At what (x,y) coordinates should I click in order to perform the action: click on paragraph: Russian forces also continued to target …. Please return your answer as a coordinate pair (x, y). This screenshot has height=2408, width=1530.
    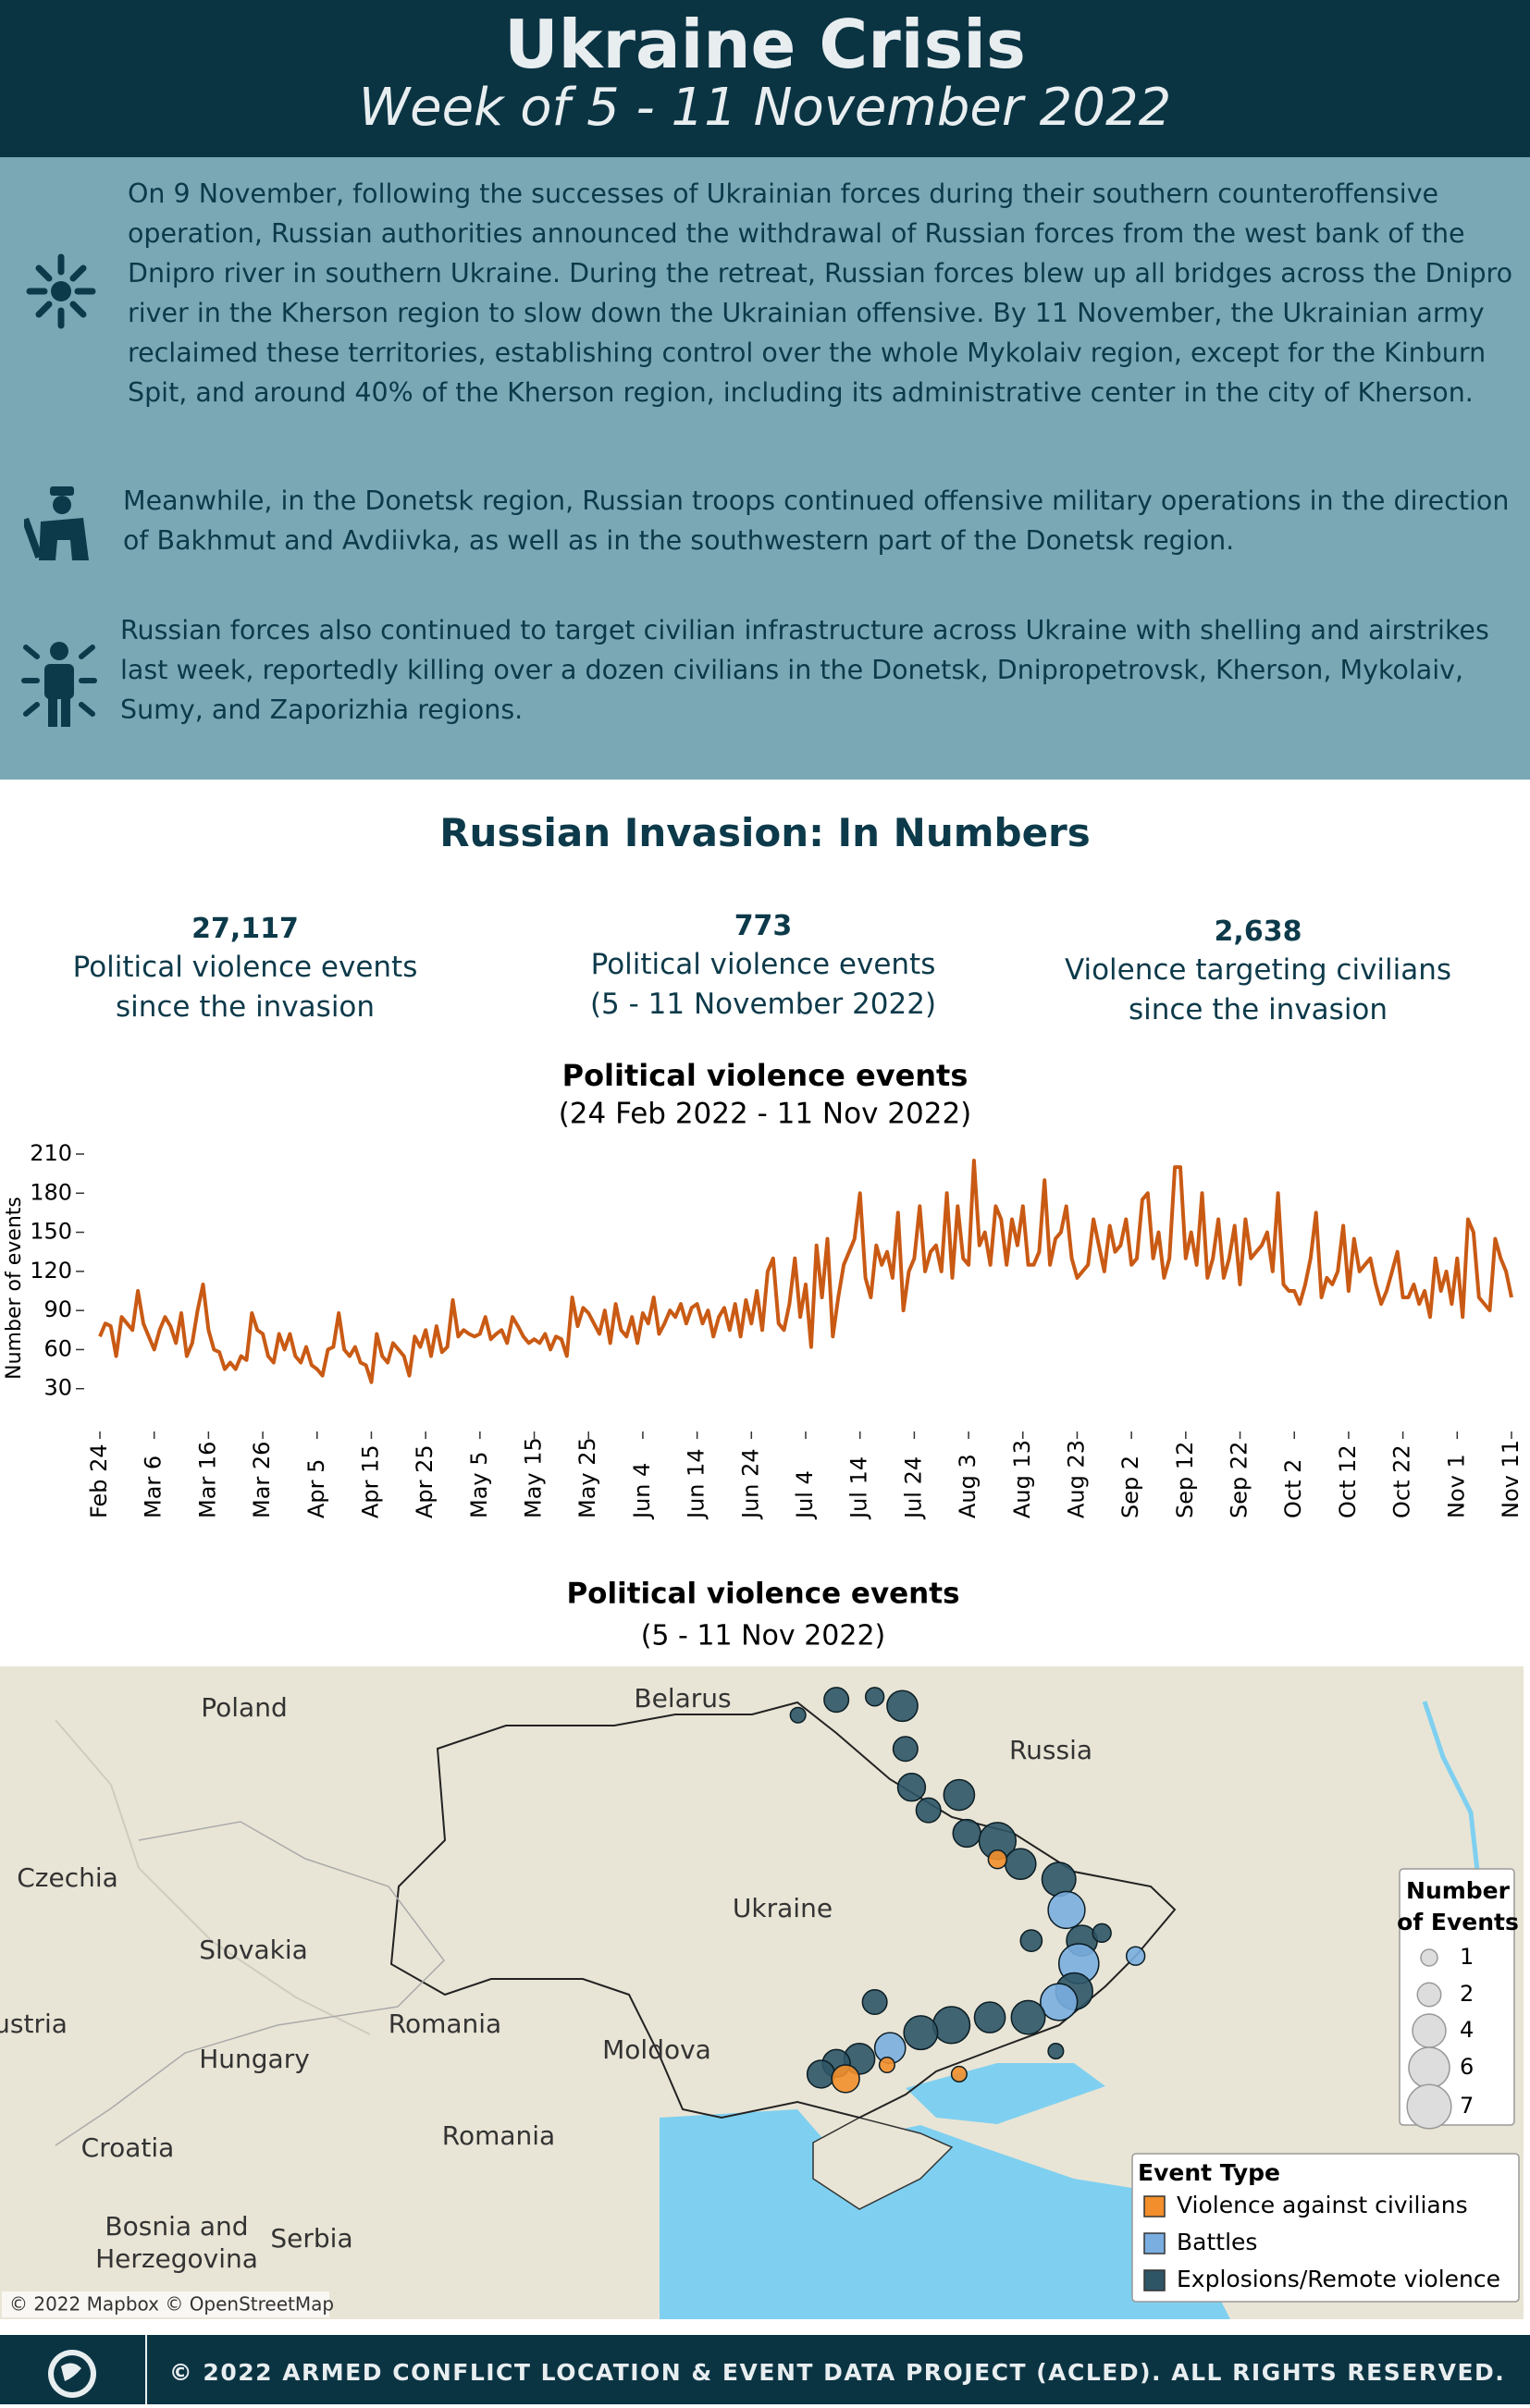
    Looking at the image, I should click on (804, 670).